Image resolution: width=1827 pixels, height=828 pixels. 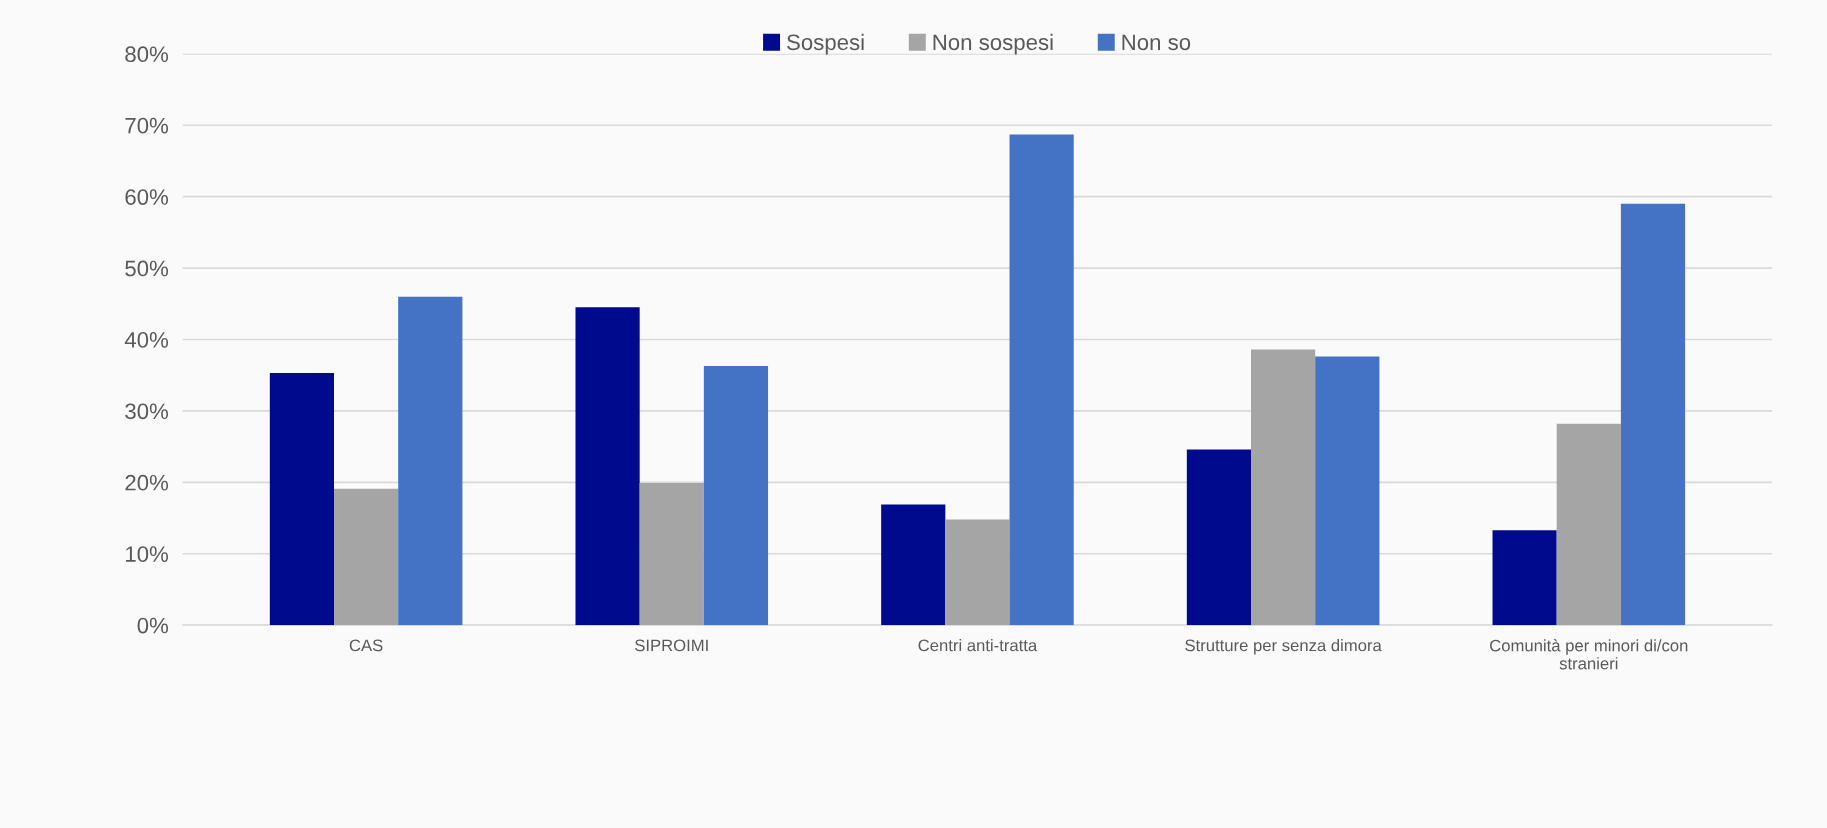 What do you see at coordinates (1589, 654) in the screenshot?
I see `x-tick-label: Comunità per minori di/con stranieri` at bounding box center [1589, 654].